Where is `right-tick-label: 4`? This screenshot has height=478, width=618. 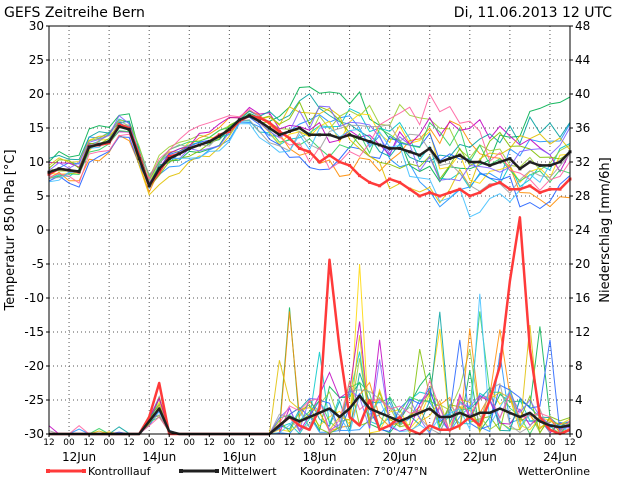 right-tick-label: 4 is located at coordinates (579, 400).